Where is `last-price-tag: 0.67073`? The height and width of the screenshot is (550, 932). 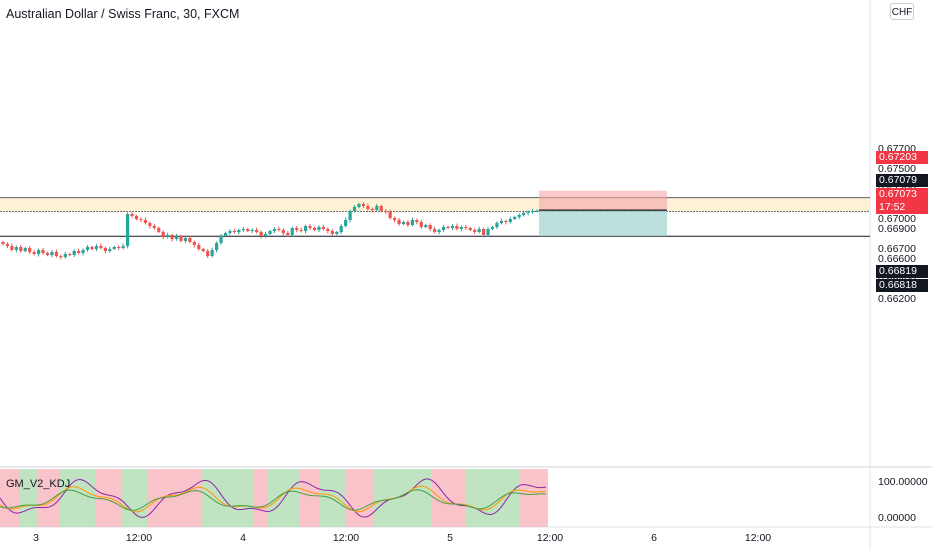 last-price-tag: 0.67073 is located at coordinates (902, 194).